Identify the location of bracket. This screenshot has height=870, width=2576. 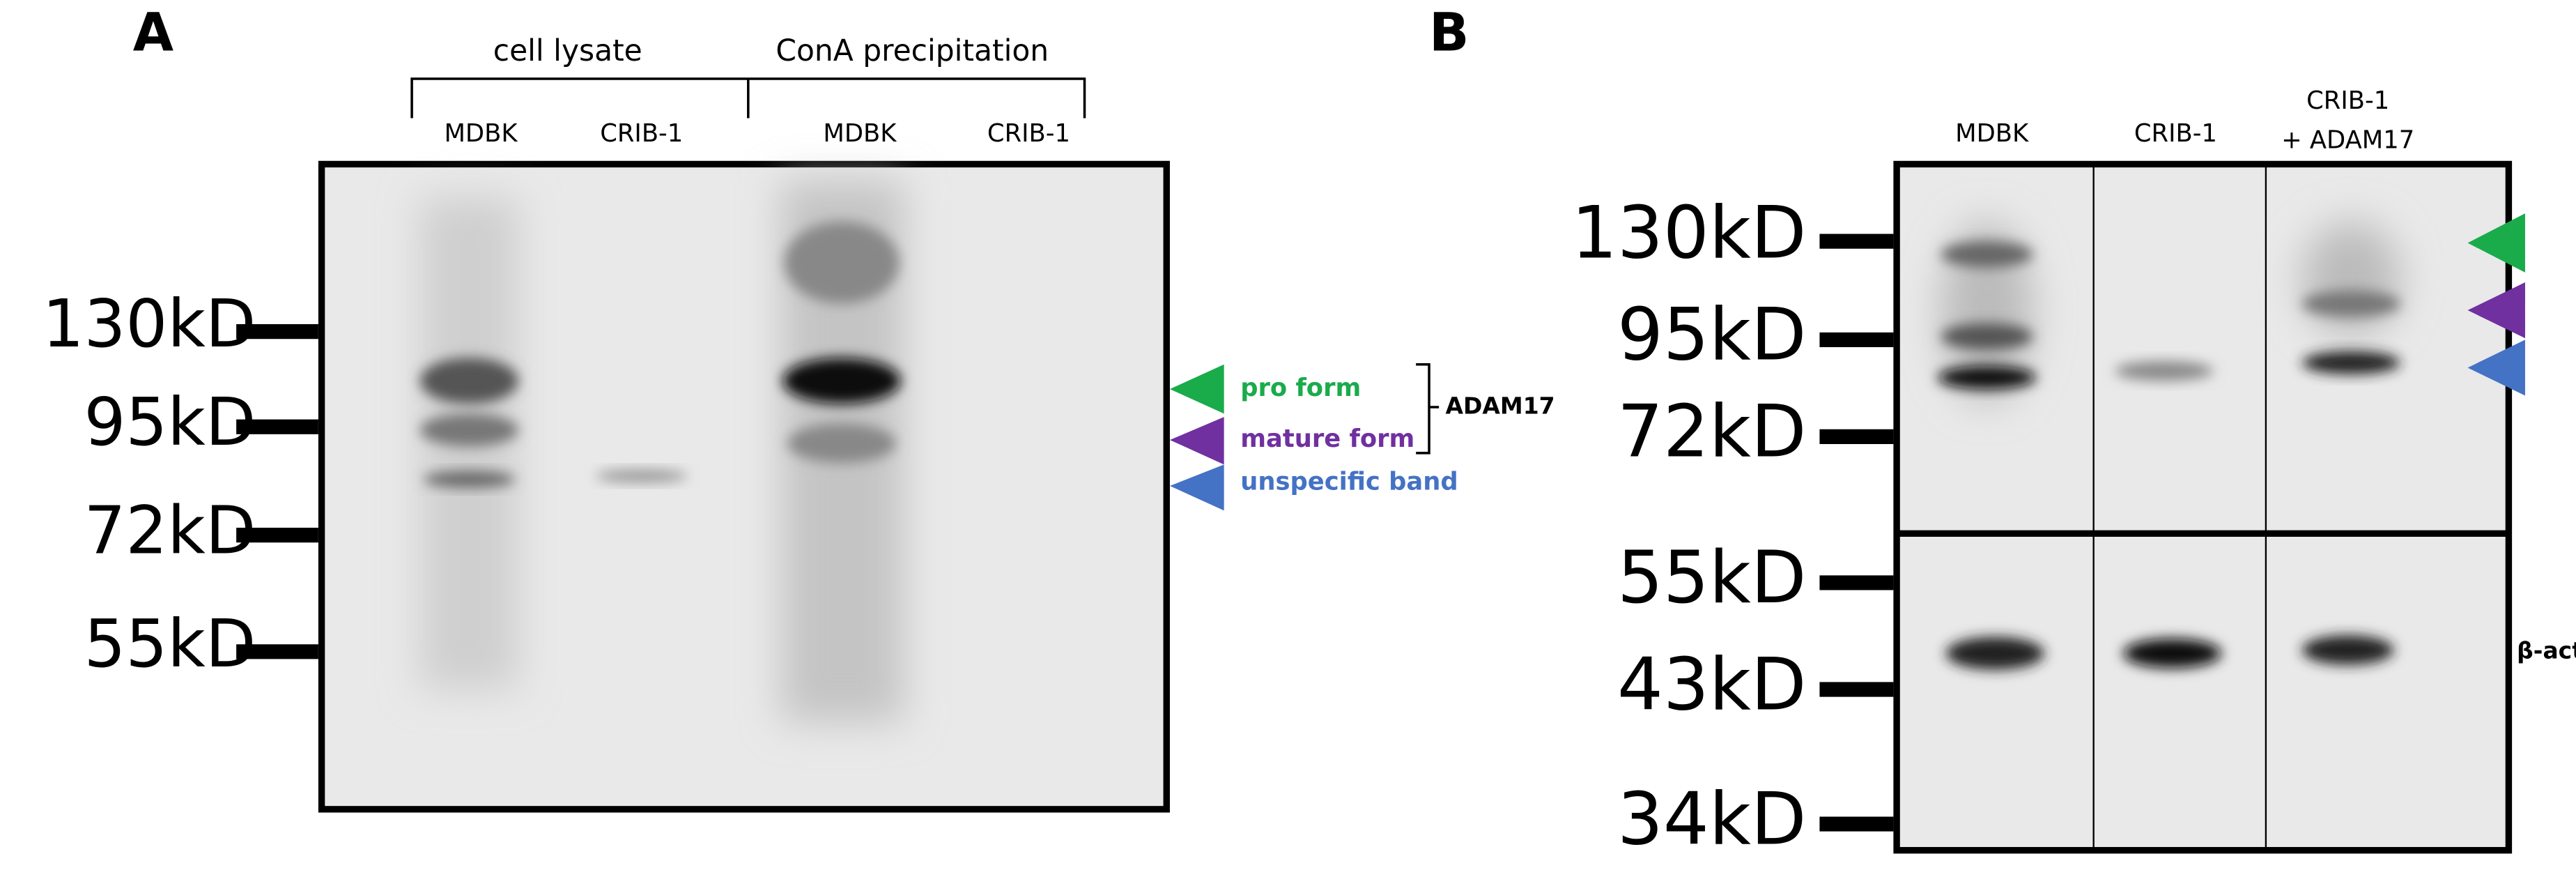
(1428, 408).